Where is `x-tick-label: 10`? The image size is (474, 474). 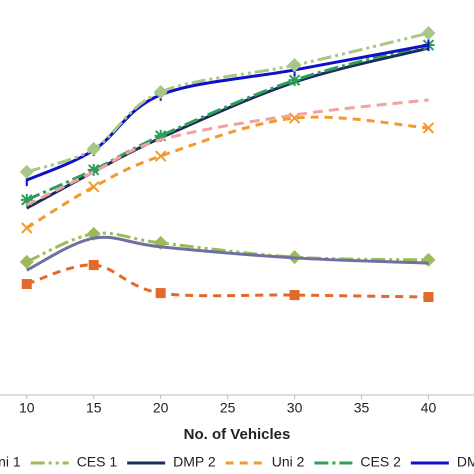 x-tick-label: 10 is located at coordinates (27, 408).